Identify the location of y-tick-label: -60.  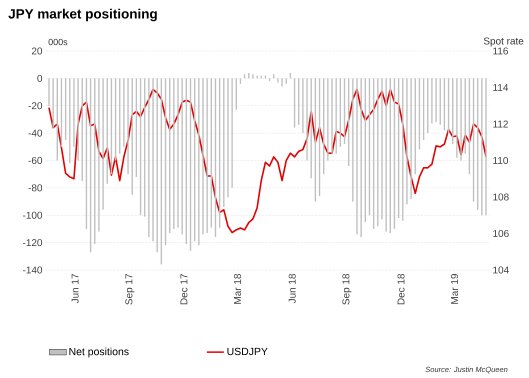
(35, 160).